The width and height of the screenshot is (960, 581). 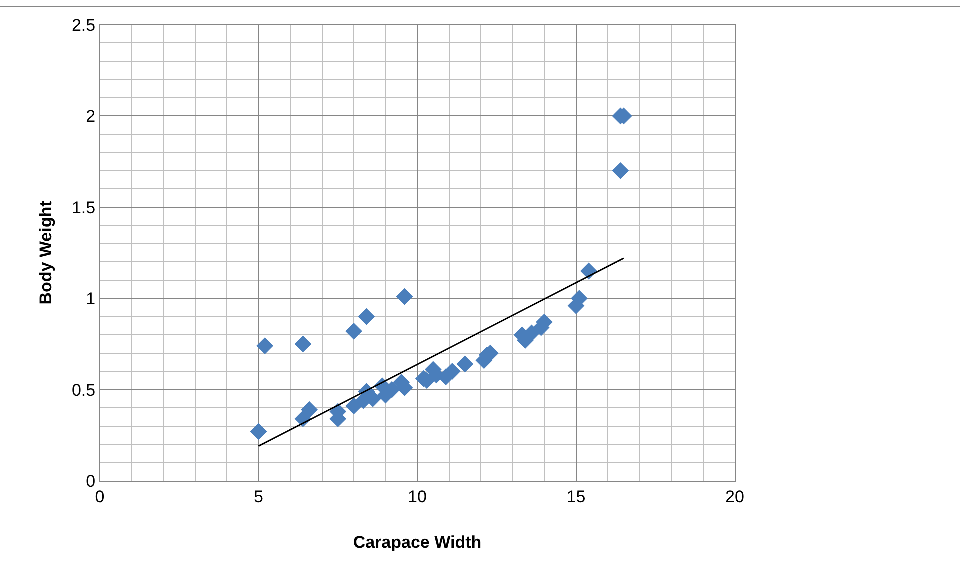 I want to click on y-tick-label: 2.5, so click(x=84, y=25).